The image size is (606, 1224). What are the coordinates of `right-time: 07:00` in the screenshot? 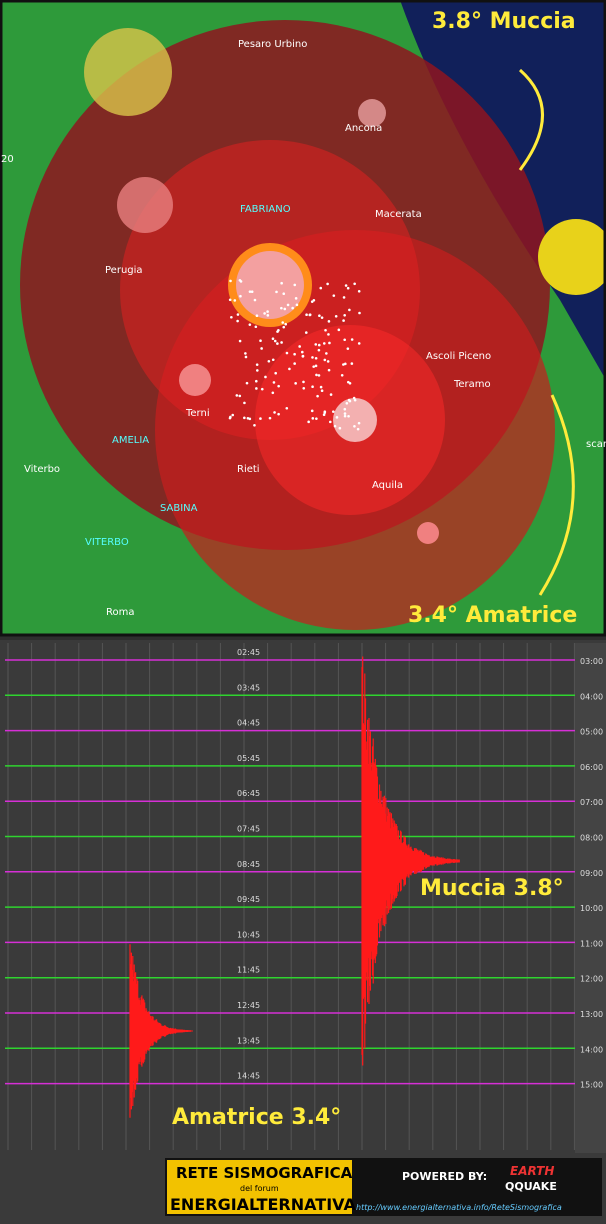 It's located at (591, 802).